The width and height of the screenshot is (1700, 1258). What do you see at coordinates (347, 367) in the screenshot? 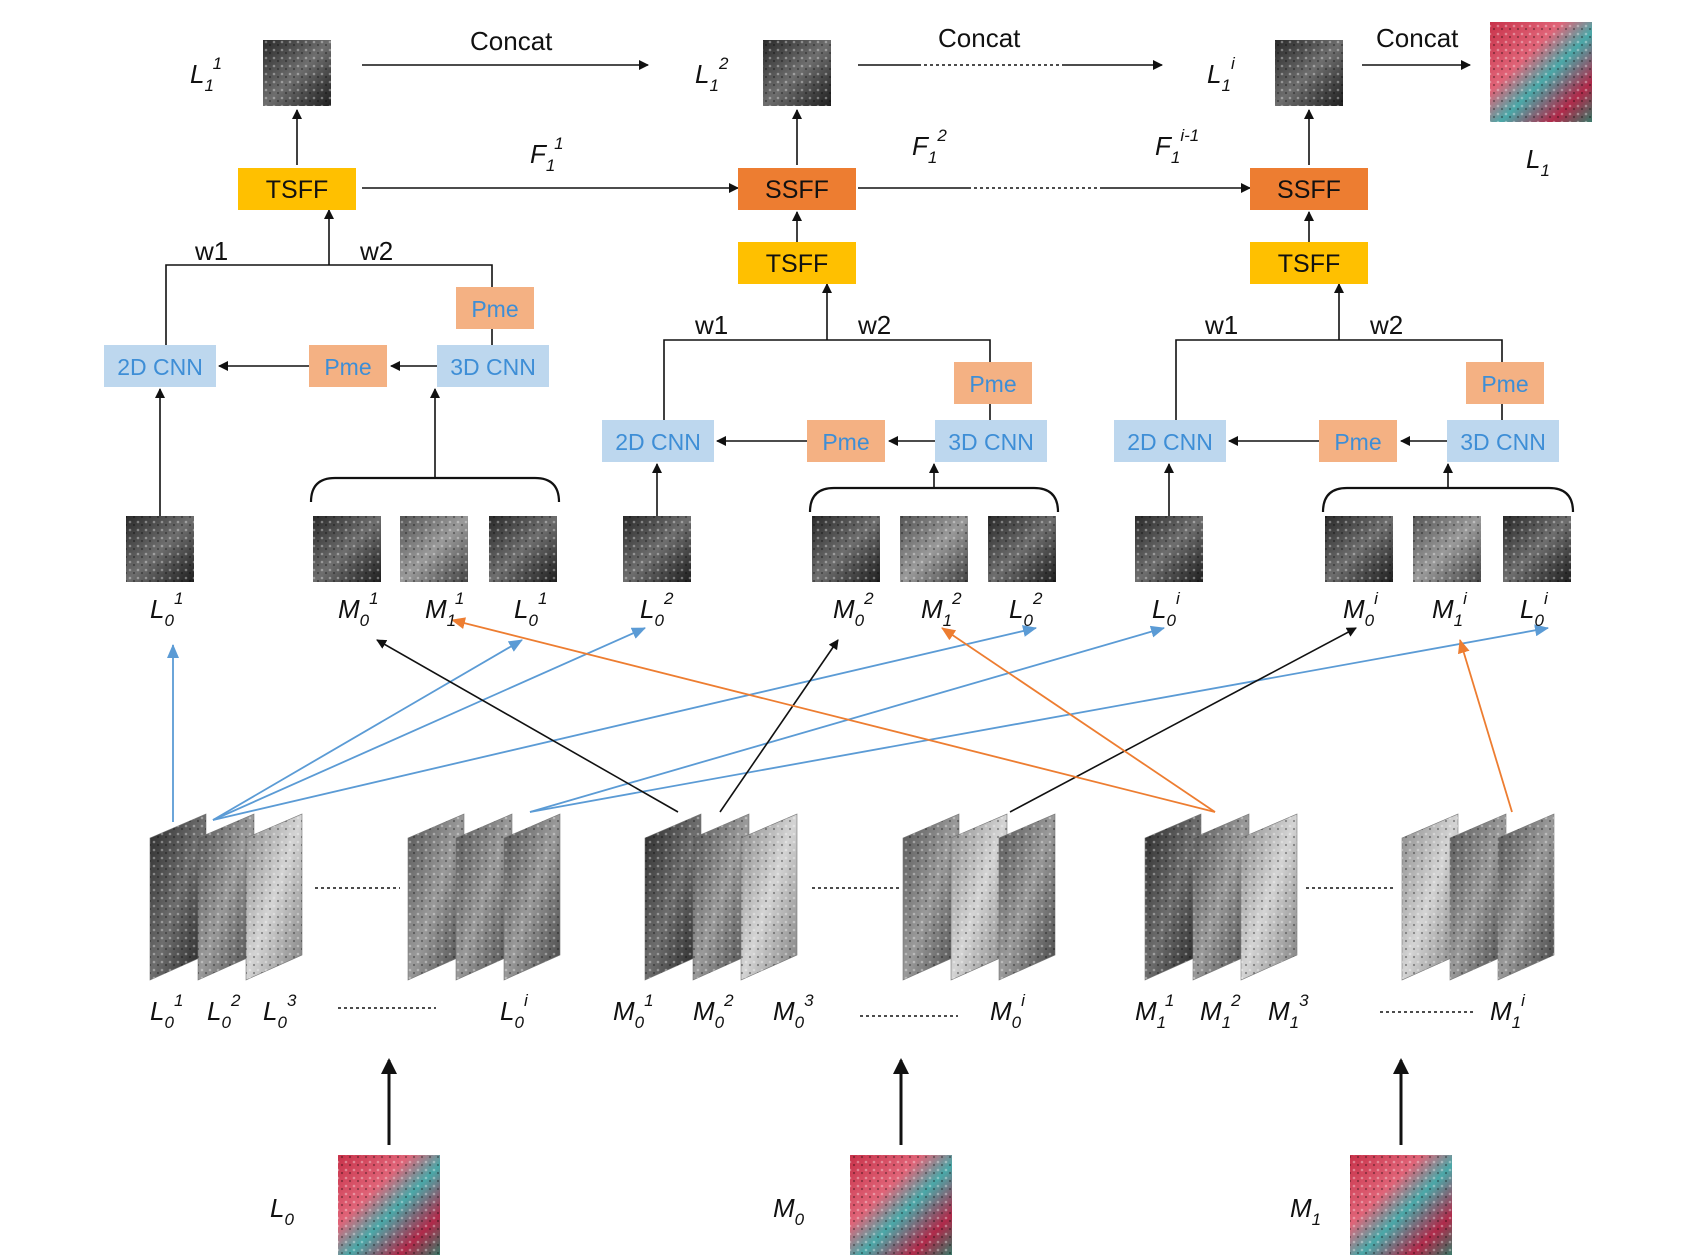
I see `branch-1-pme-mid-box-label: Pme` at bounding box center [347, 367].